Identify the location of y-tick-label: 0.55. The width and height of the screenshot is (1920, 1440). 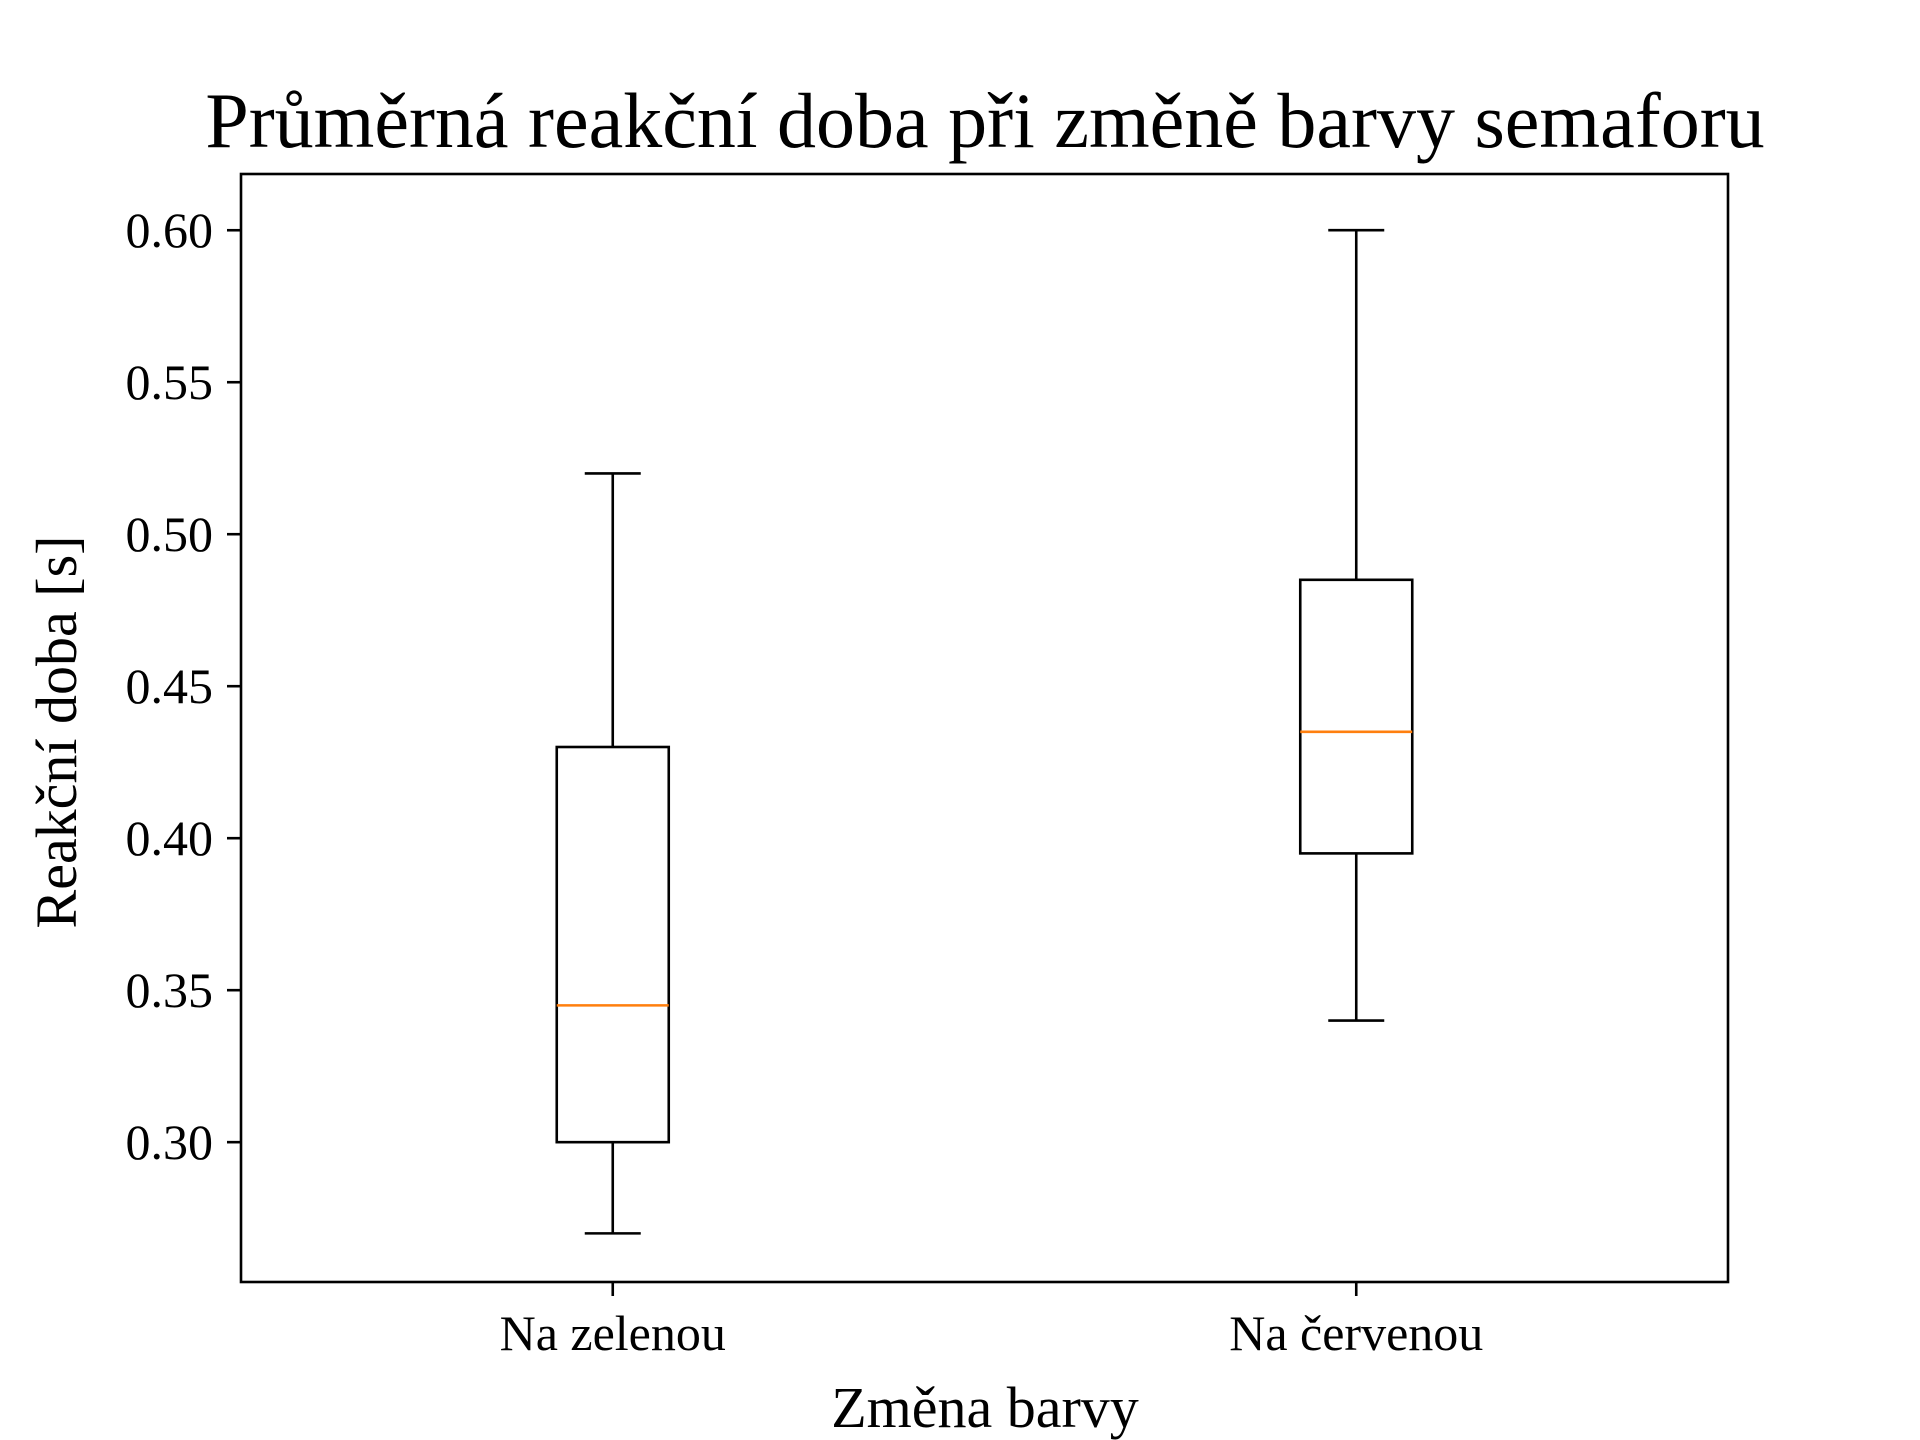
(170, 382).